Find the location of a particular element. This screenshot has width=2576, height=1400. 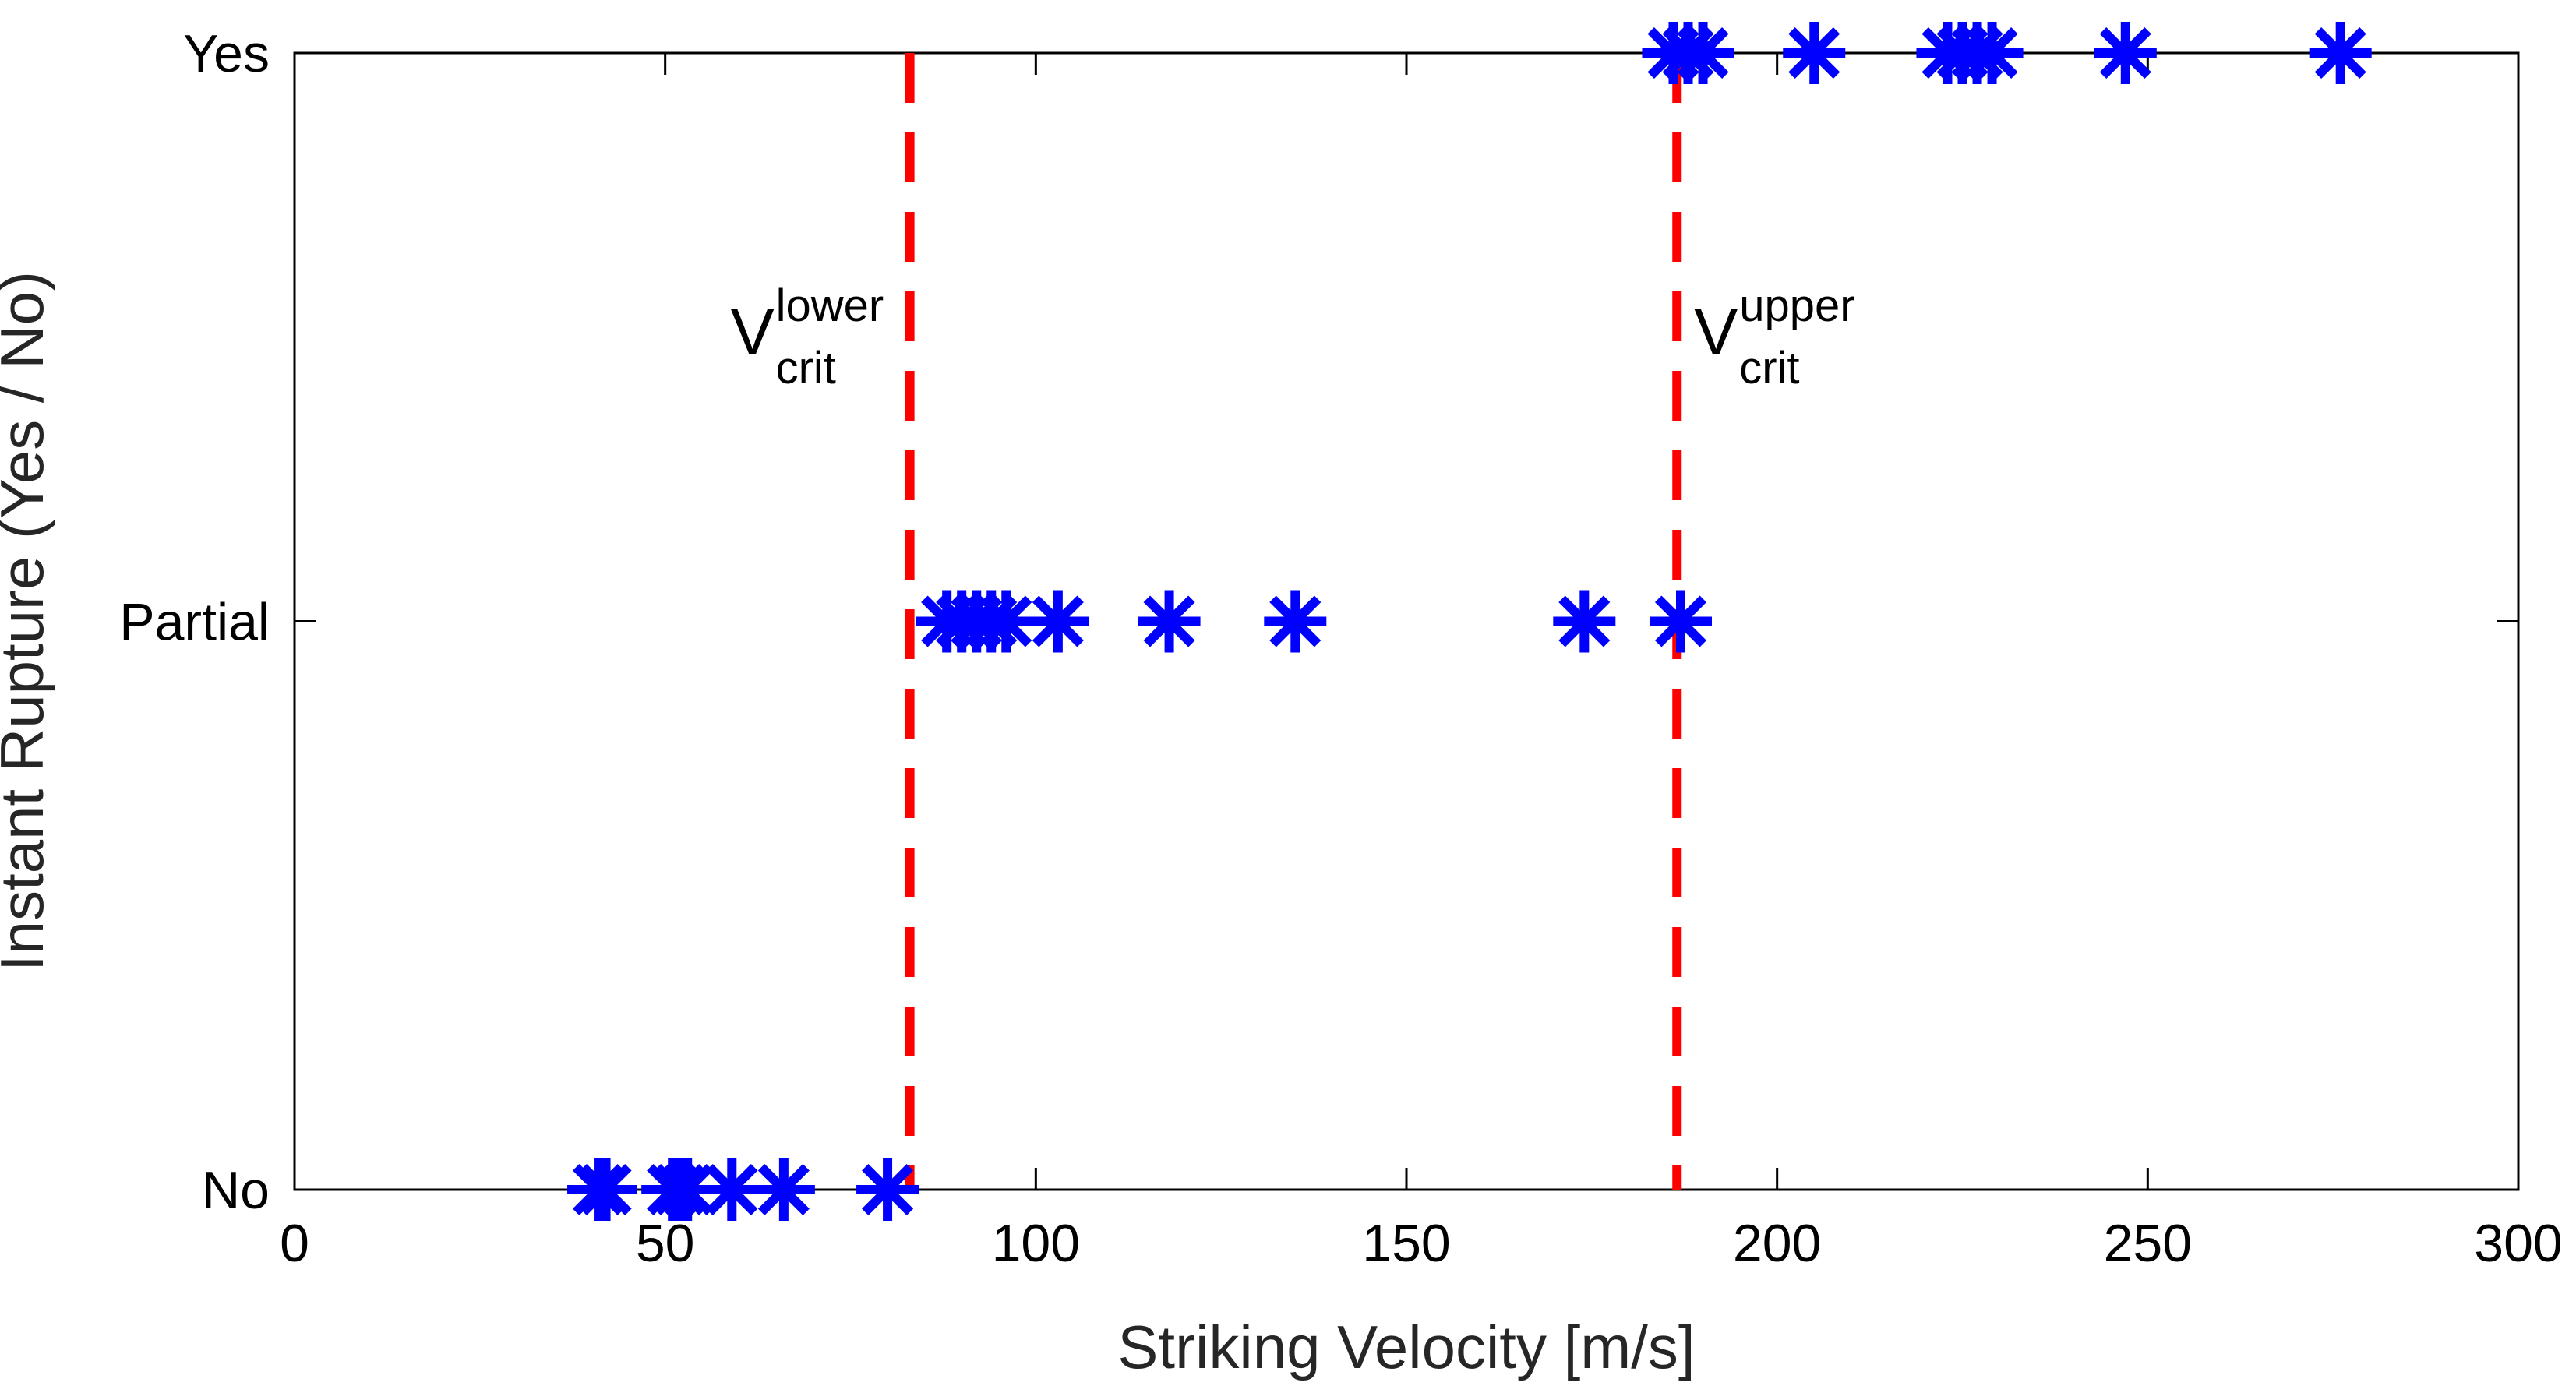

vline-label-upper: V is located at coordinates (1716, 332).